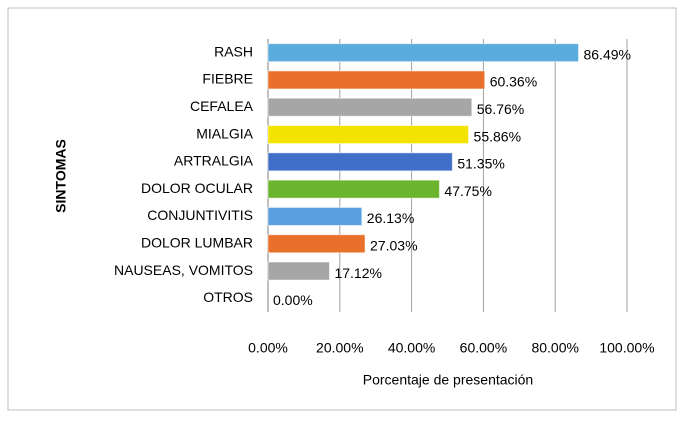 This screenshot has width=684, height=423. What do you see at coordinates (228, 297) in the screenshot?
I see `y-tick-label: OTROS` at bounding box center [228, 297].